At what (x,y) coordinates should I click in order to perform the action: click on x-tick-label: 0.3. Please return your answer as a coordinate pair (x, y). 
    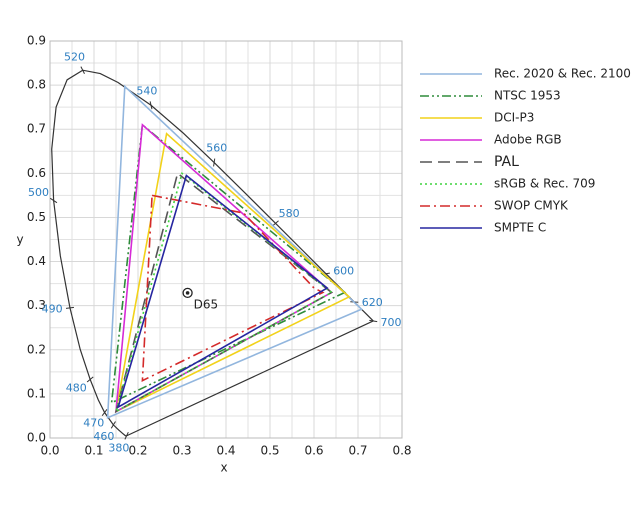
    Looking at the image, I should click on (181, 451).